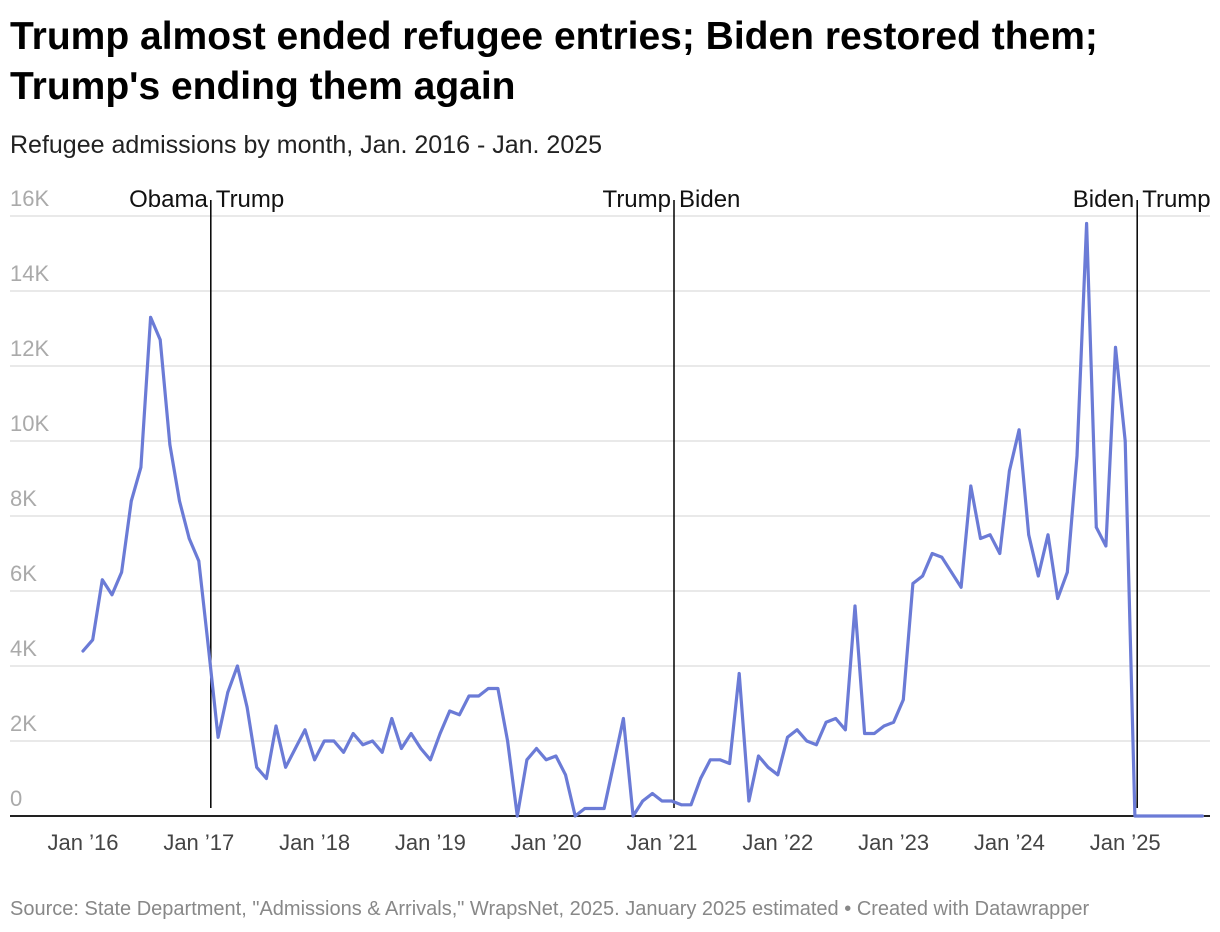 The width and height of the screenshot is (1220, 932). I want to click on era-label-before: Obama, so click(168, 199).